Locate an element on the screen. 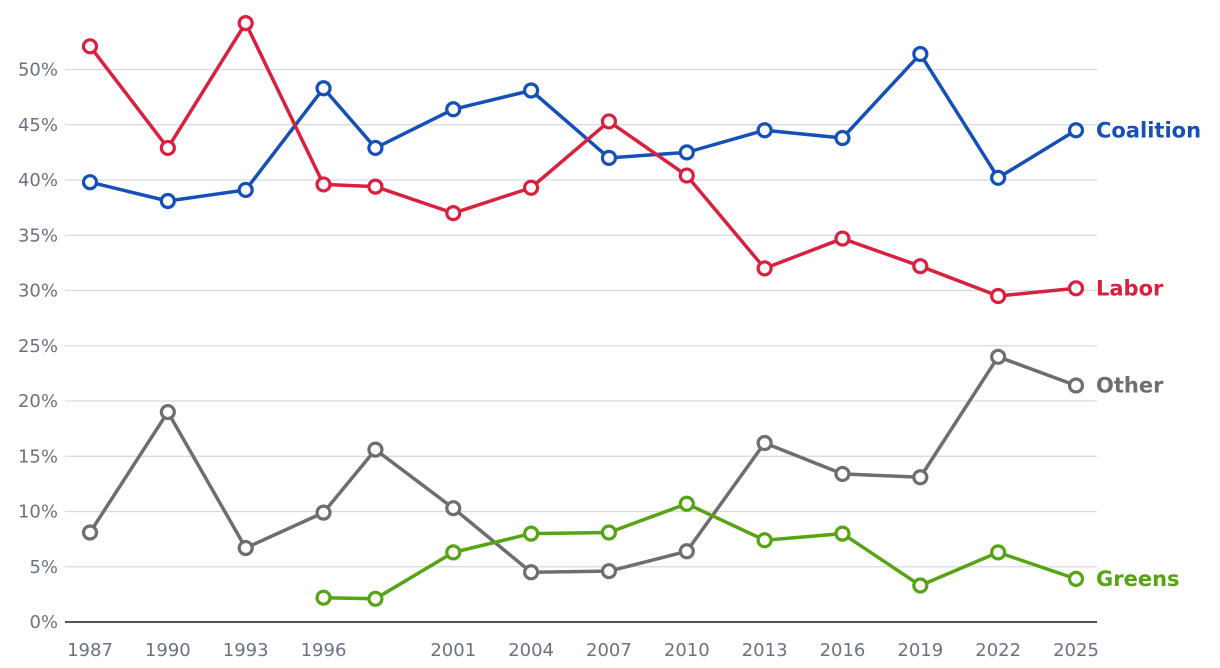 The height and width of the screenshot is (668, 1220). y-tick-label: 25% is located at coordinates (38, 346).